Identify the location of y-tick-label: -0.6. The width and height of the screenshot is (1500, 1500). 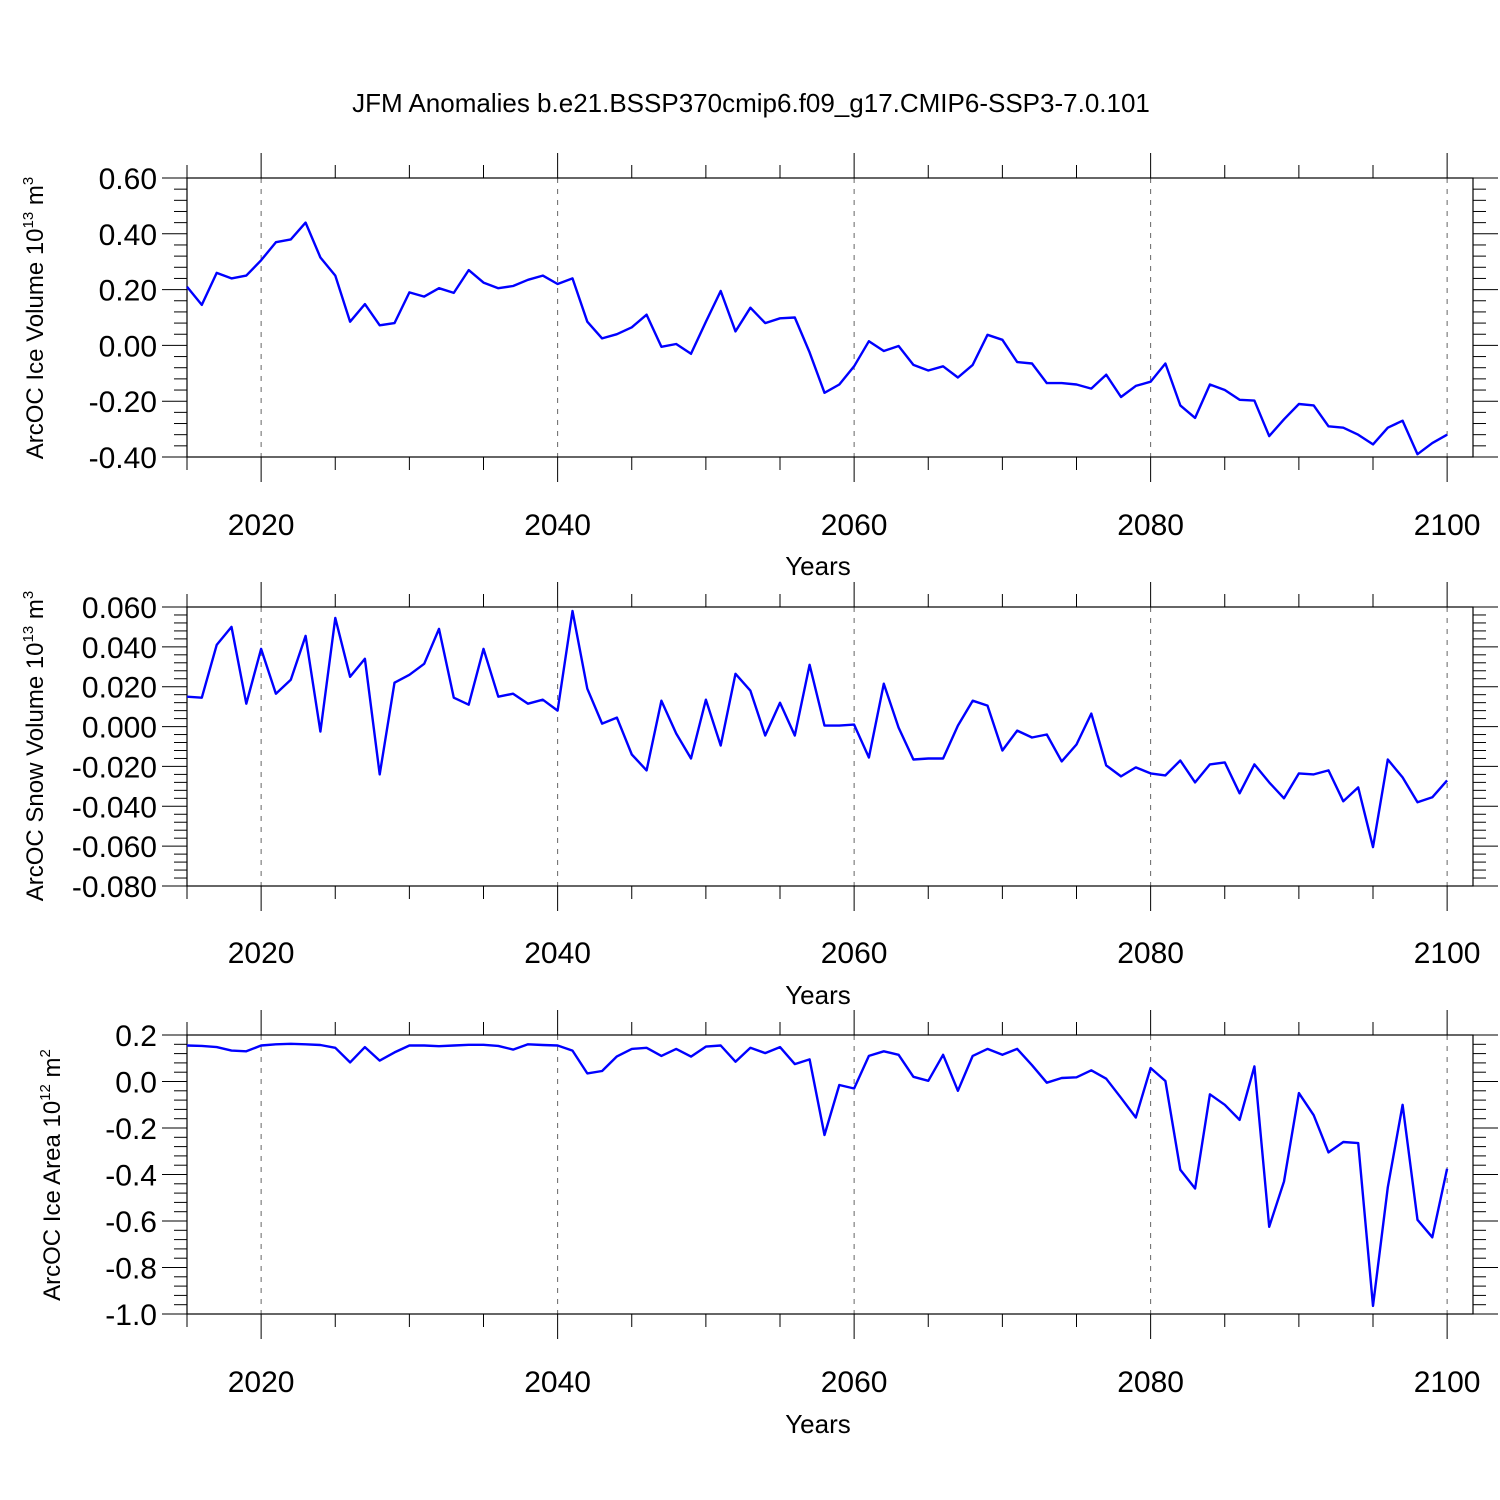
(131, 1222).